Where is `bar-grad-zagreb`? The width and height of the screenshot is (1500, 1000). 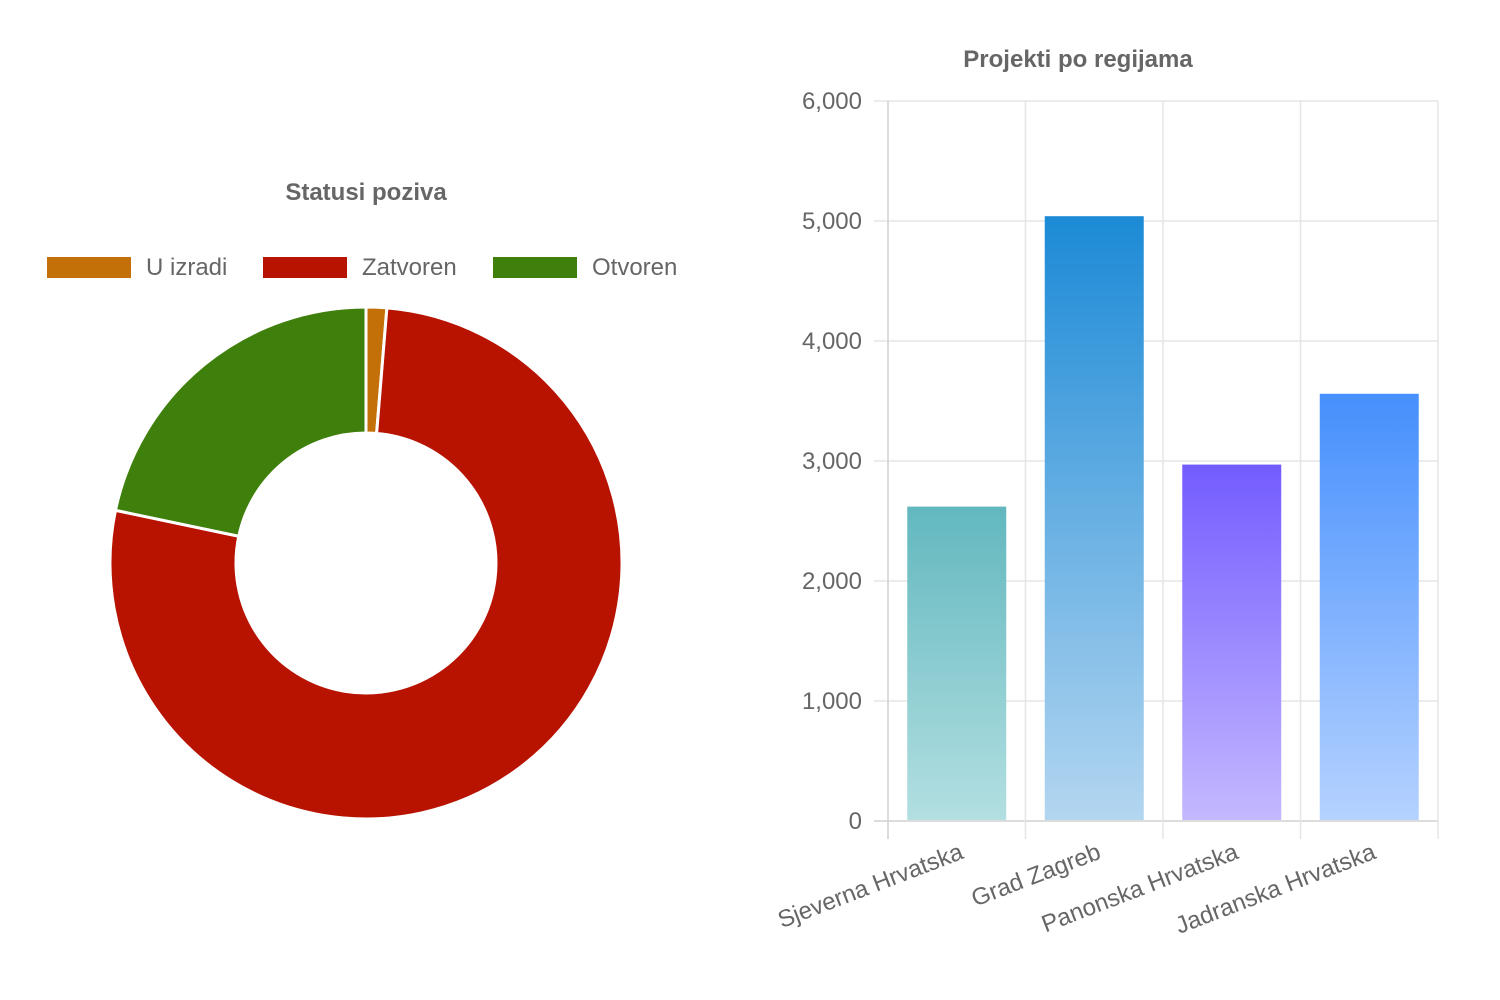
bar-grad-zagreb is located at coordinates (1094, 518).